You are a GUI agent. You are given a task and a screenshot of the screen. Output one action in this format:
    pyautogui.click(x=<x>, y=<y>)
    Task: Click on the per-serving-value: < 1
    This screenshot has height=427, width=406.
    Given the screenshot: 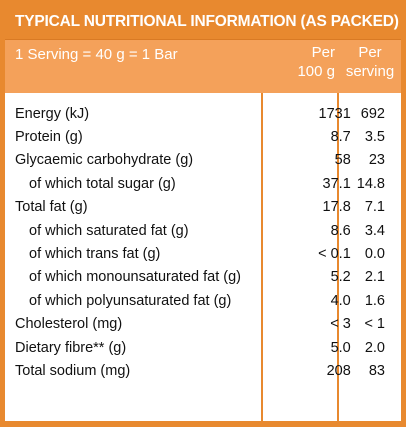 What is the action you would take?
    pyautogui.click(x=374, y=324)
    